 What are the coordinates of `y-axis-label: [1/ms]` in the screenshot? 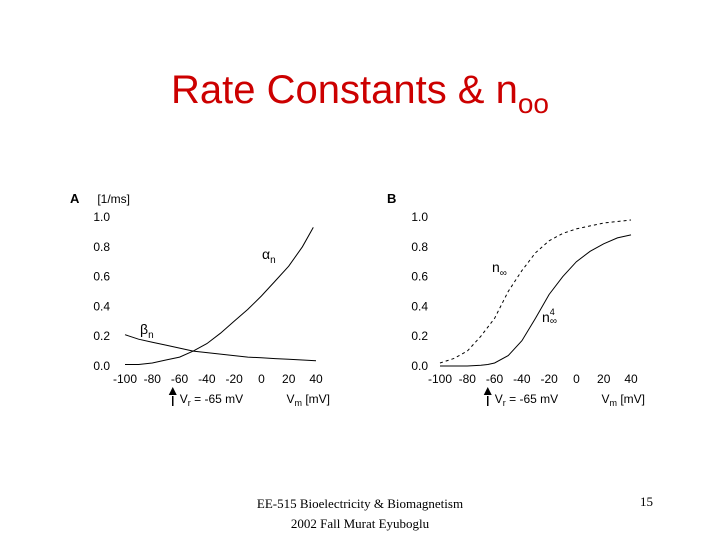 It's located at (113, 199).